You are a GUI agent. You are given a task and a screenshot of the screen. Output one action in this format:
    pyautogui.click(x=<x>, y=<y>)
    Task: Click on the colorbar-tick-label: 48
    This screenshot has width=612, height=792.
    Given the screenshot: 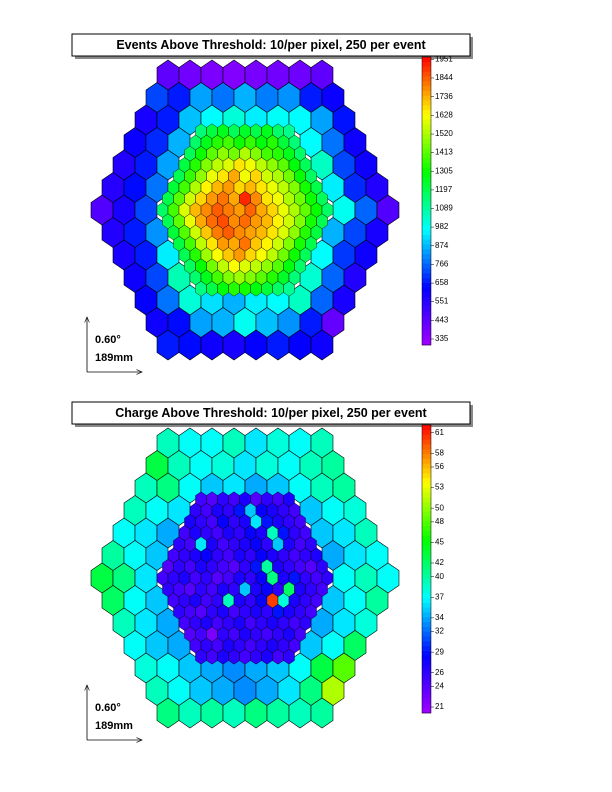 What is the action you would take?
    pyautogui.click(x=439, y=521)
    